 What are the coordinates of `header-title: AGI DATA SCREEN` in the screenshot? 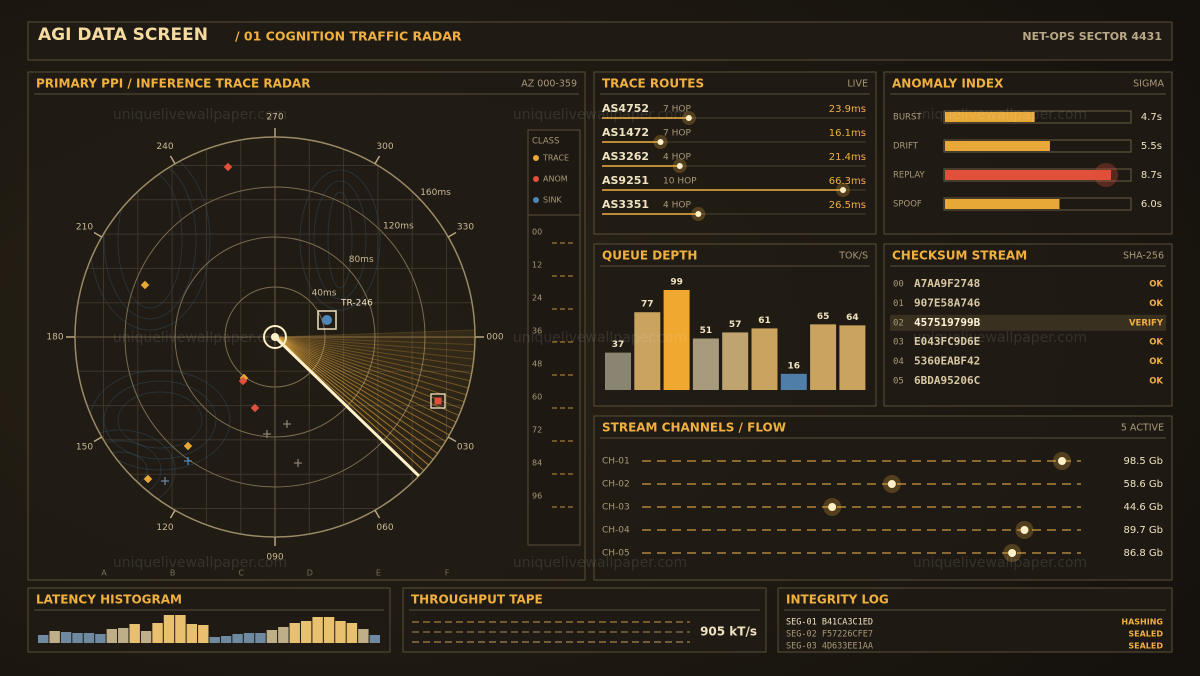 It's located at (123, 35).